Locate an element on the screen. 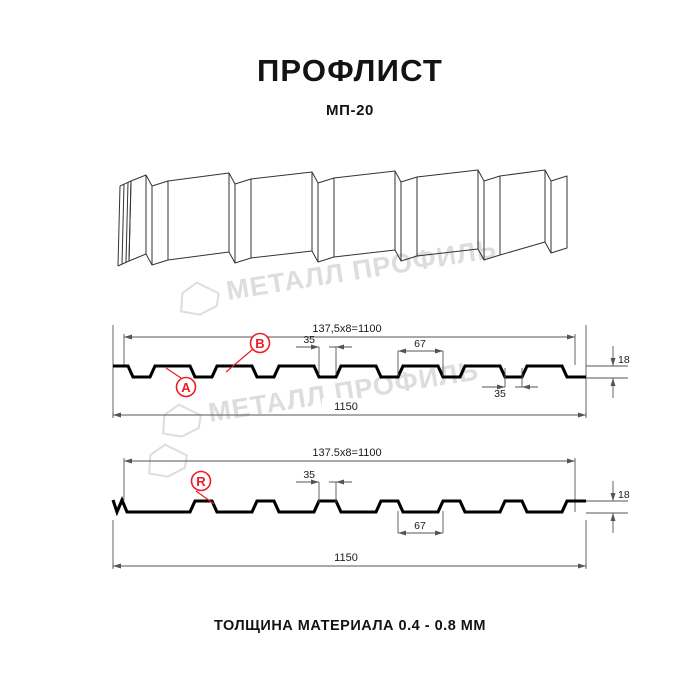 This screenshot has height=700, width=700. overall-dimension-label-a: 1150 is located at coordinates (346, 407).